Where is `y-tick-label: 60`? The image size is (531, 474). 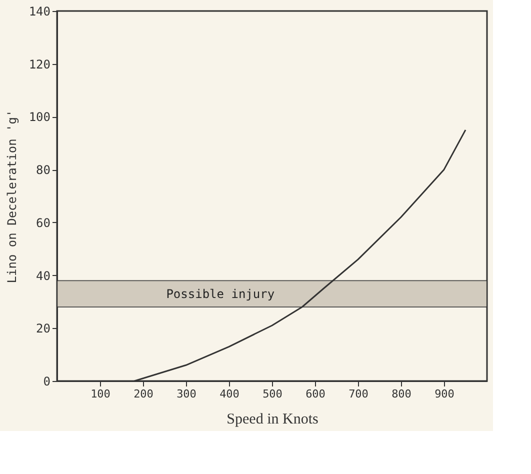 y-tick-label: 60 is located at coordinates (43, 223).